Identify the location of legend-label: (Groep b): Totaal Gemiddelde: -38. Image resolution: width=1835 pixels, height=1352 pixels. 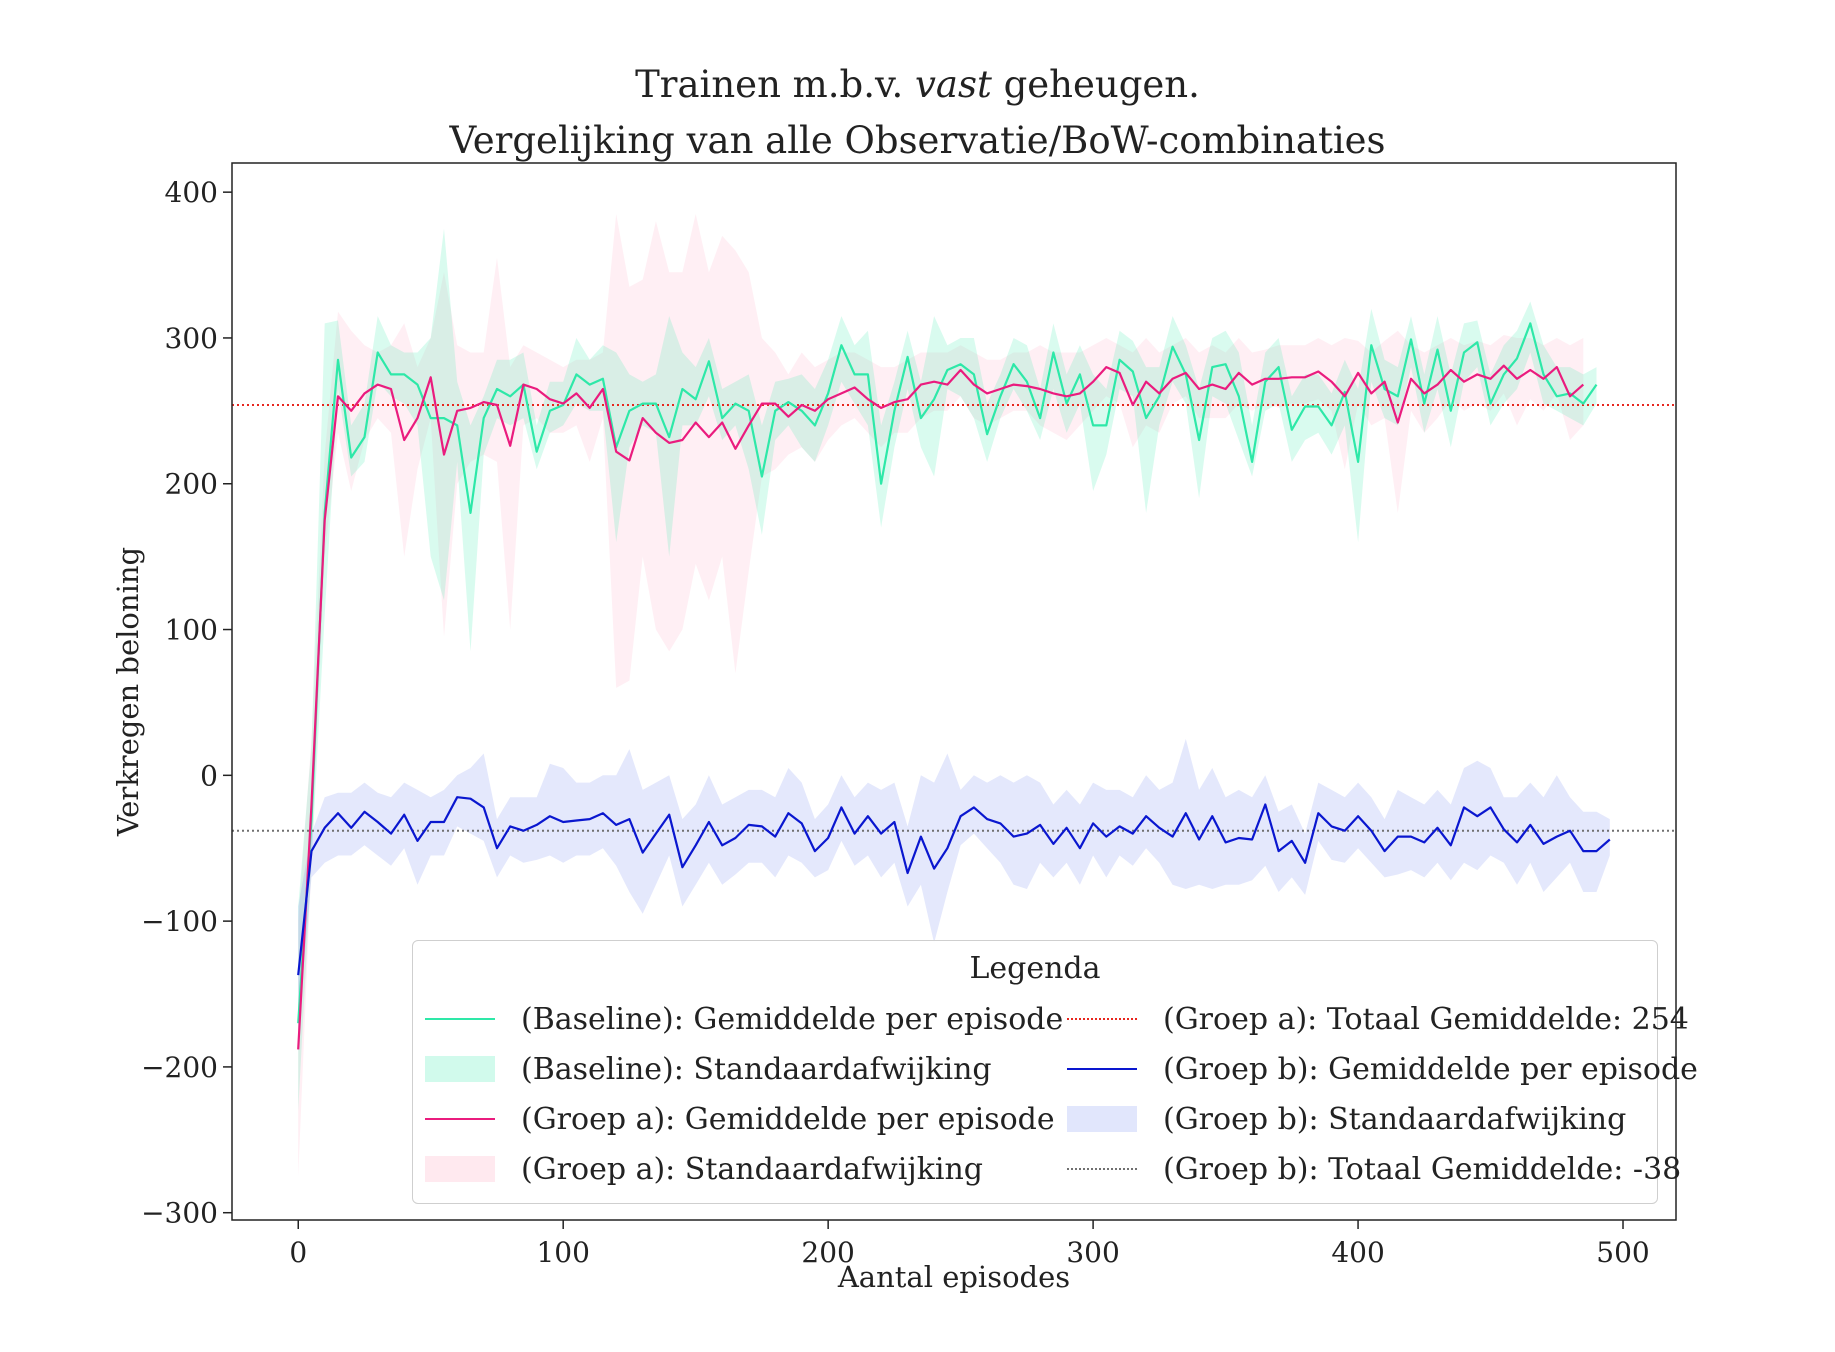
(1422, 1169).